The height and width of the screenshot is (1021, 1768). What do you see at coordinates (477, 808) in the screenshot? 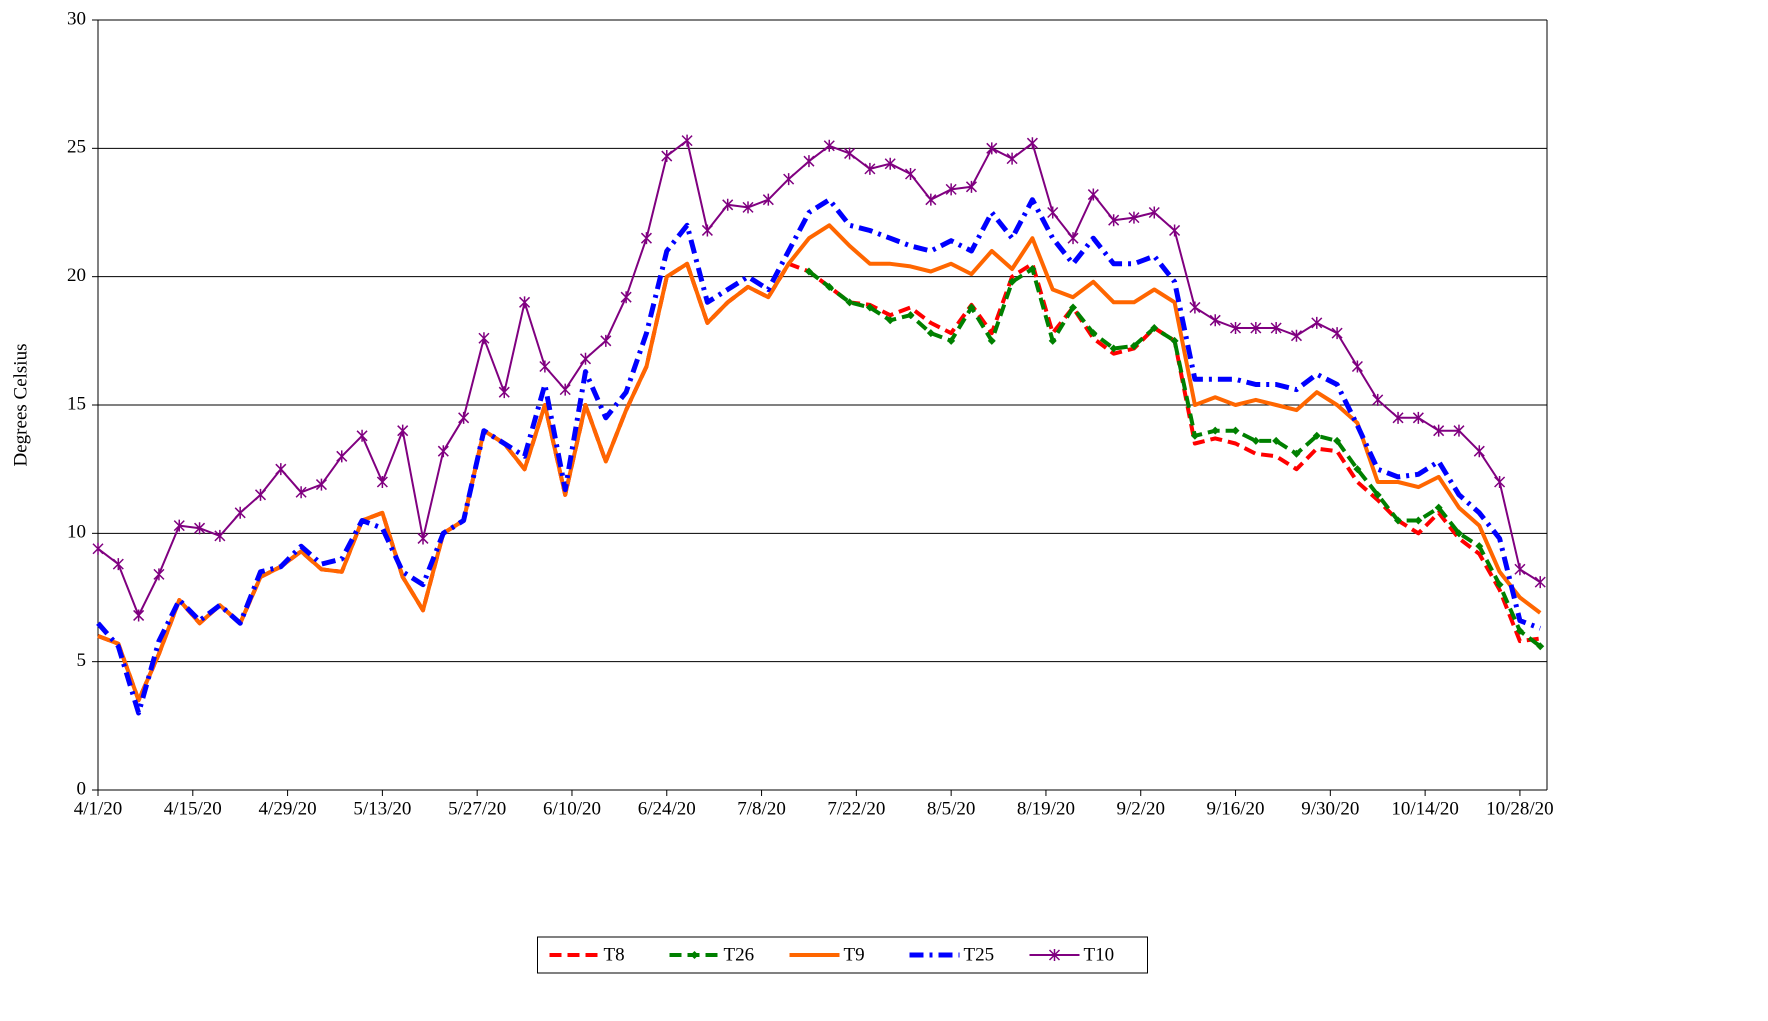
I see `x-tick-label: 5/27/20` at bounding box center [477, 808].